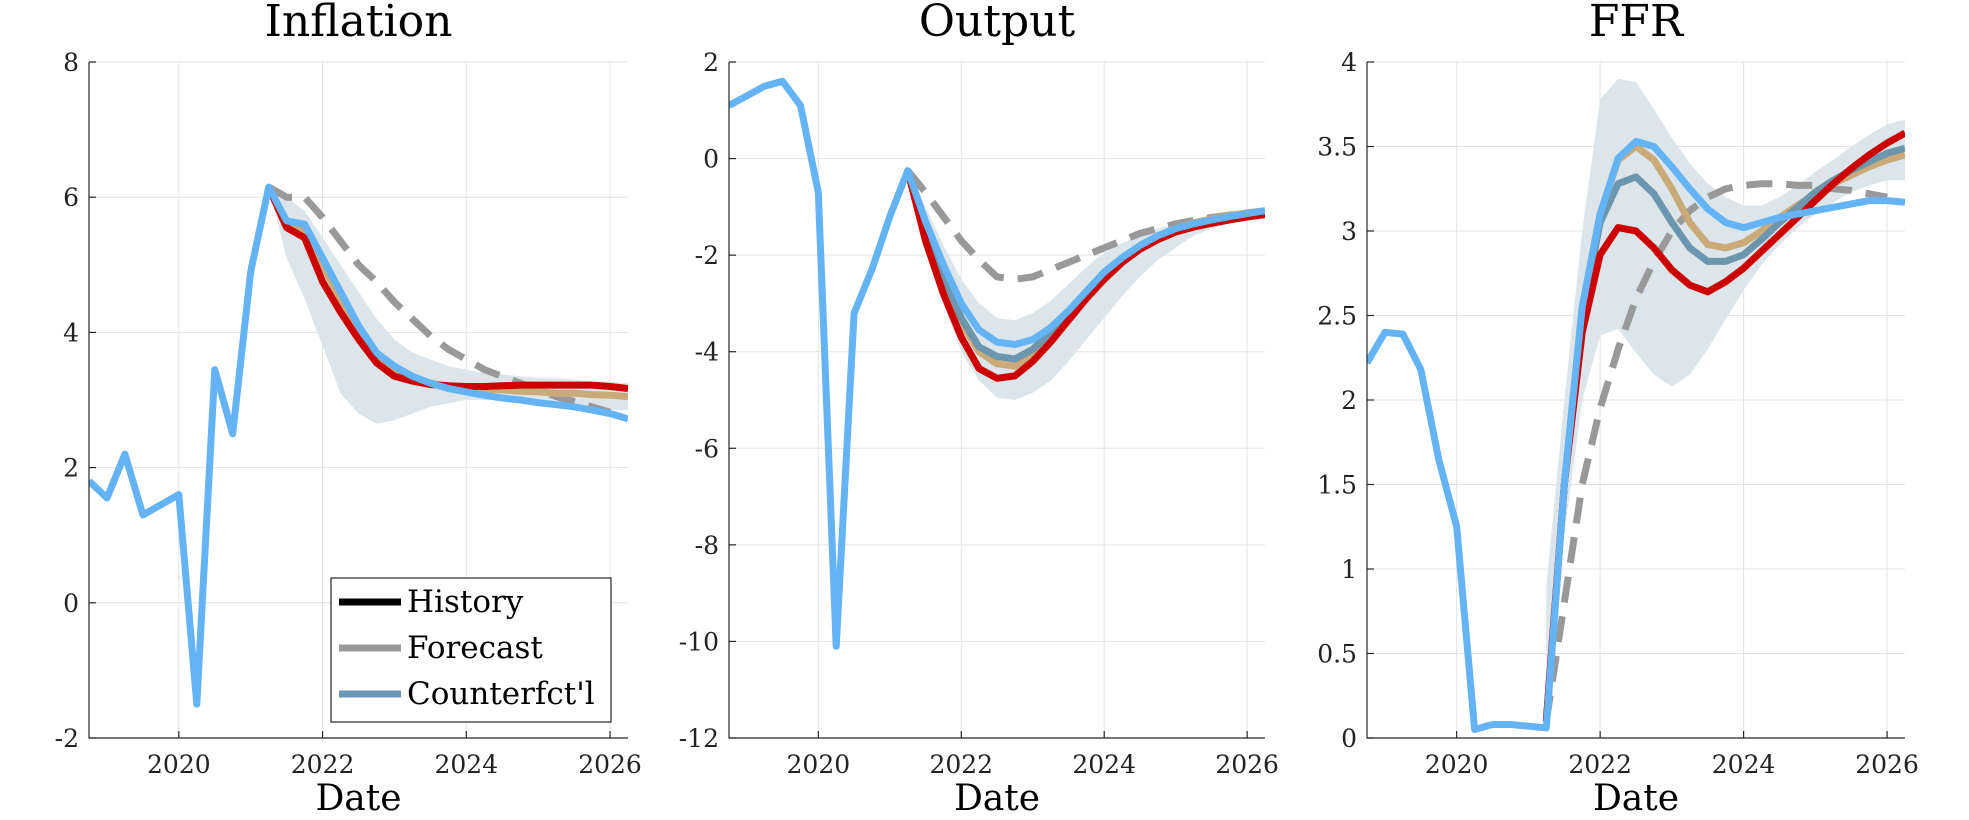  I want to click on legend-entry-label: History, so click(465, 602).